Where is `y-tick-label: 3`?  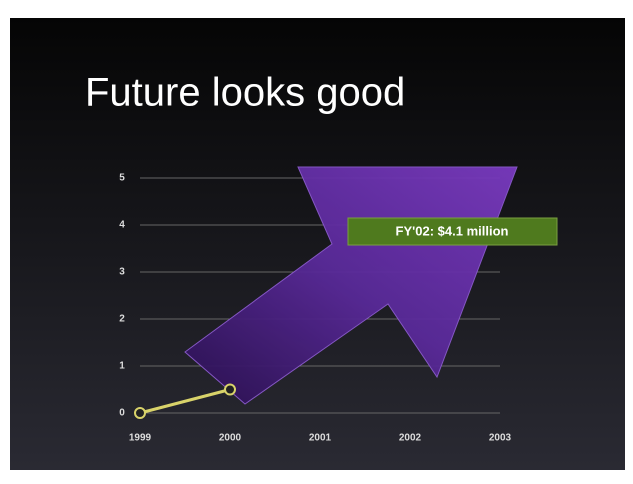
y-tick-label: 3 is located at coordinates (122, 272).